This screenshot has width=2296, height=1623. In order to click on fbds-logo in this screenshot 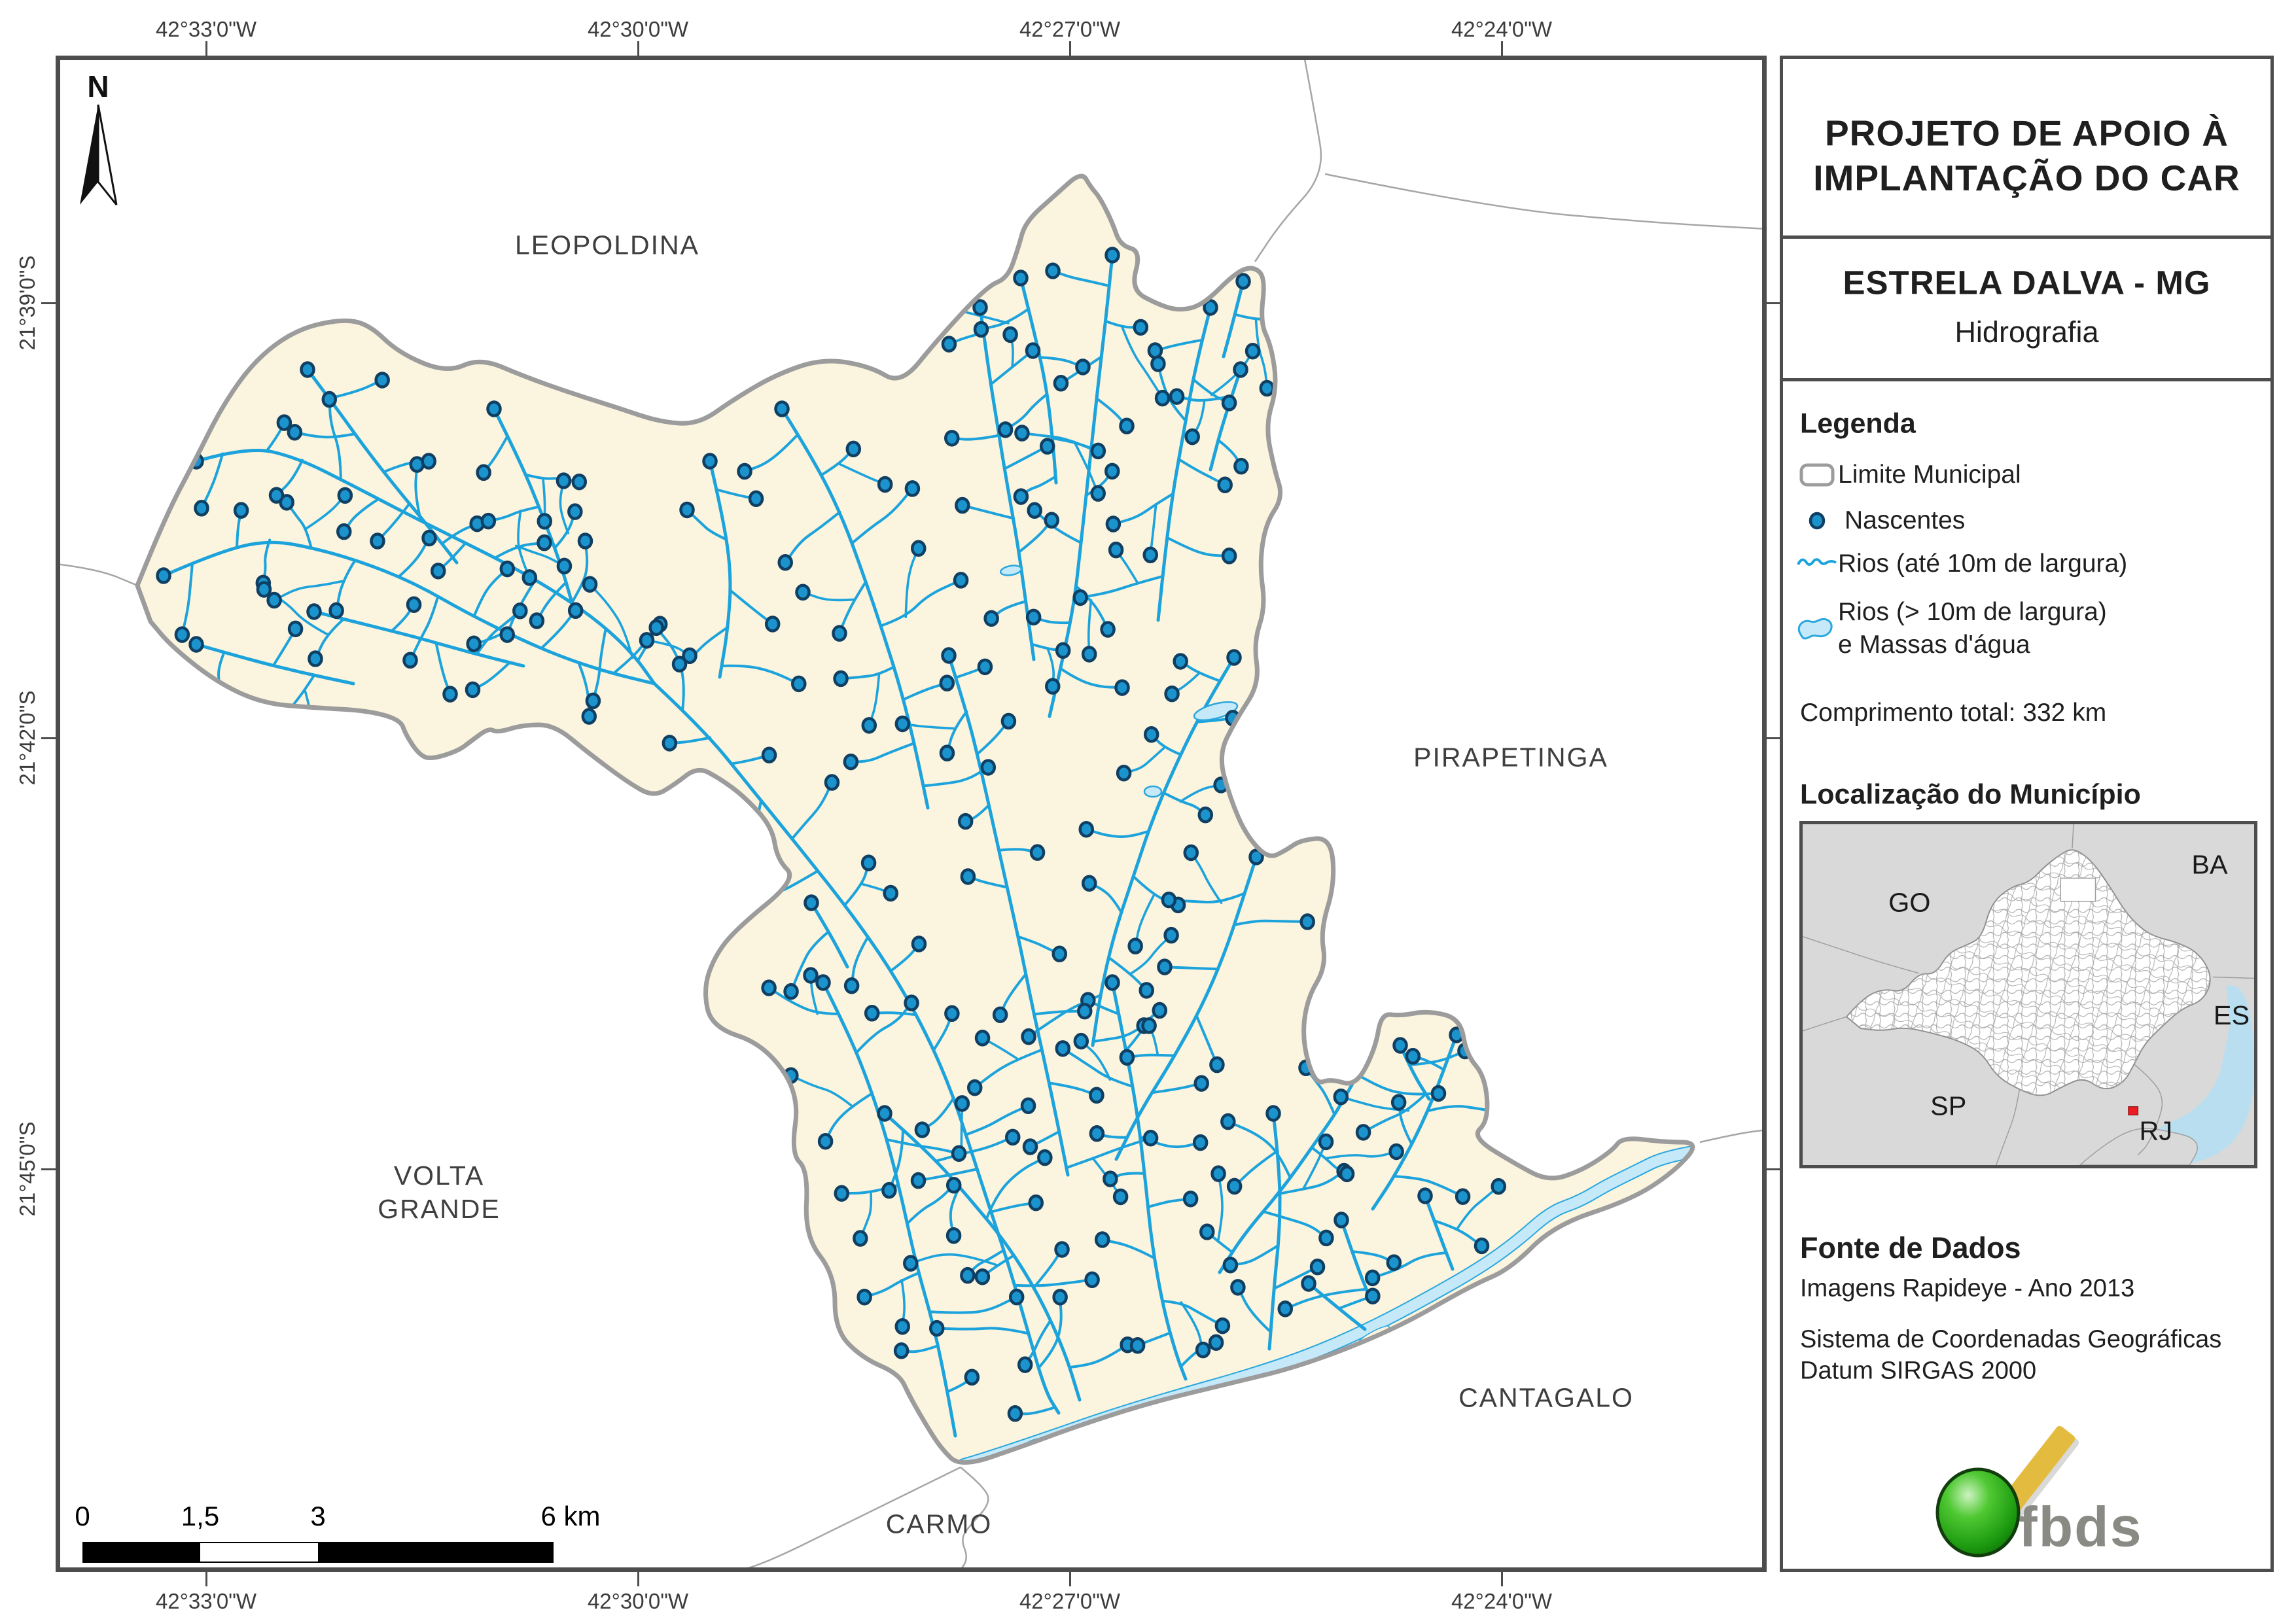, I will do `click(2007, 1491)`.